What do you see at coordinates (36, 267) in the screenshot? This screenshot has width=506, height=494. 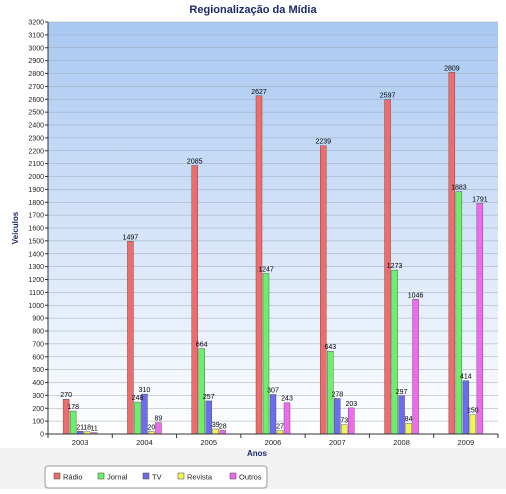 I see `y-tick-label: 1300` at bounding box center [36, 267].